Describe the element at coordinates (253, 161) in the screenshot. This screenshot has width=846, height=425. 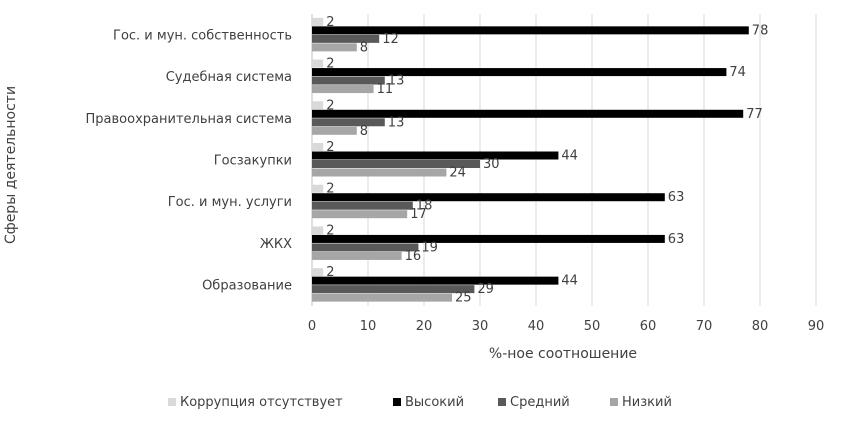
I see `category-label: Госзакупки` at that location.